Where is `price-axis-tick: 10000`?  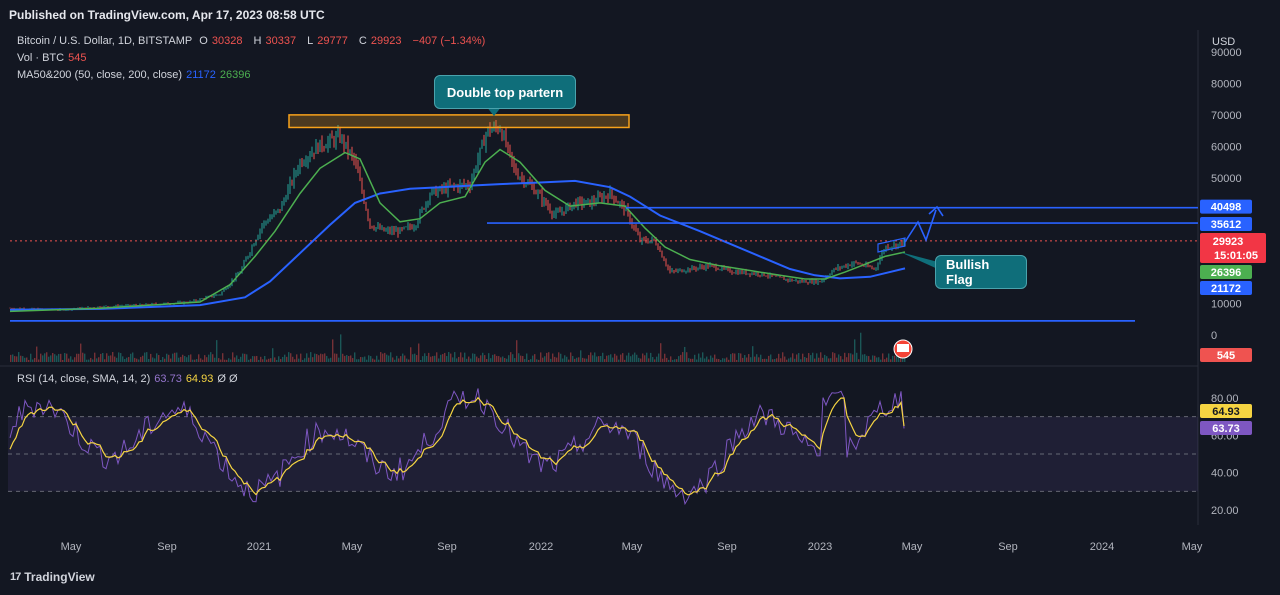 price-axis-tick: 10000 is located at coordinates (1226, 305).